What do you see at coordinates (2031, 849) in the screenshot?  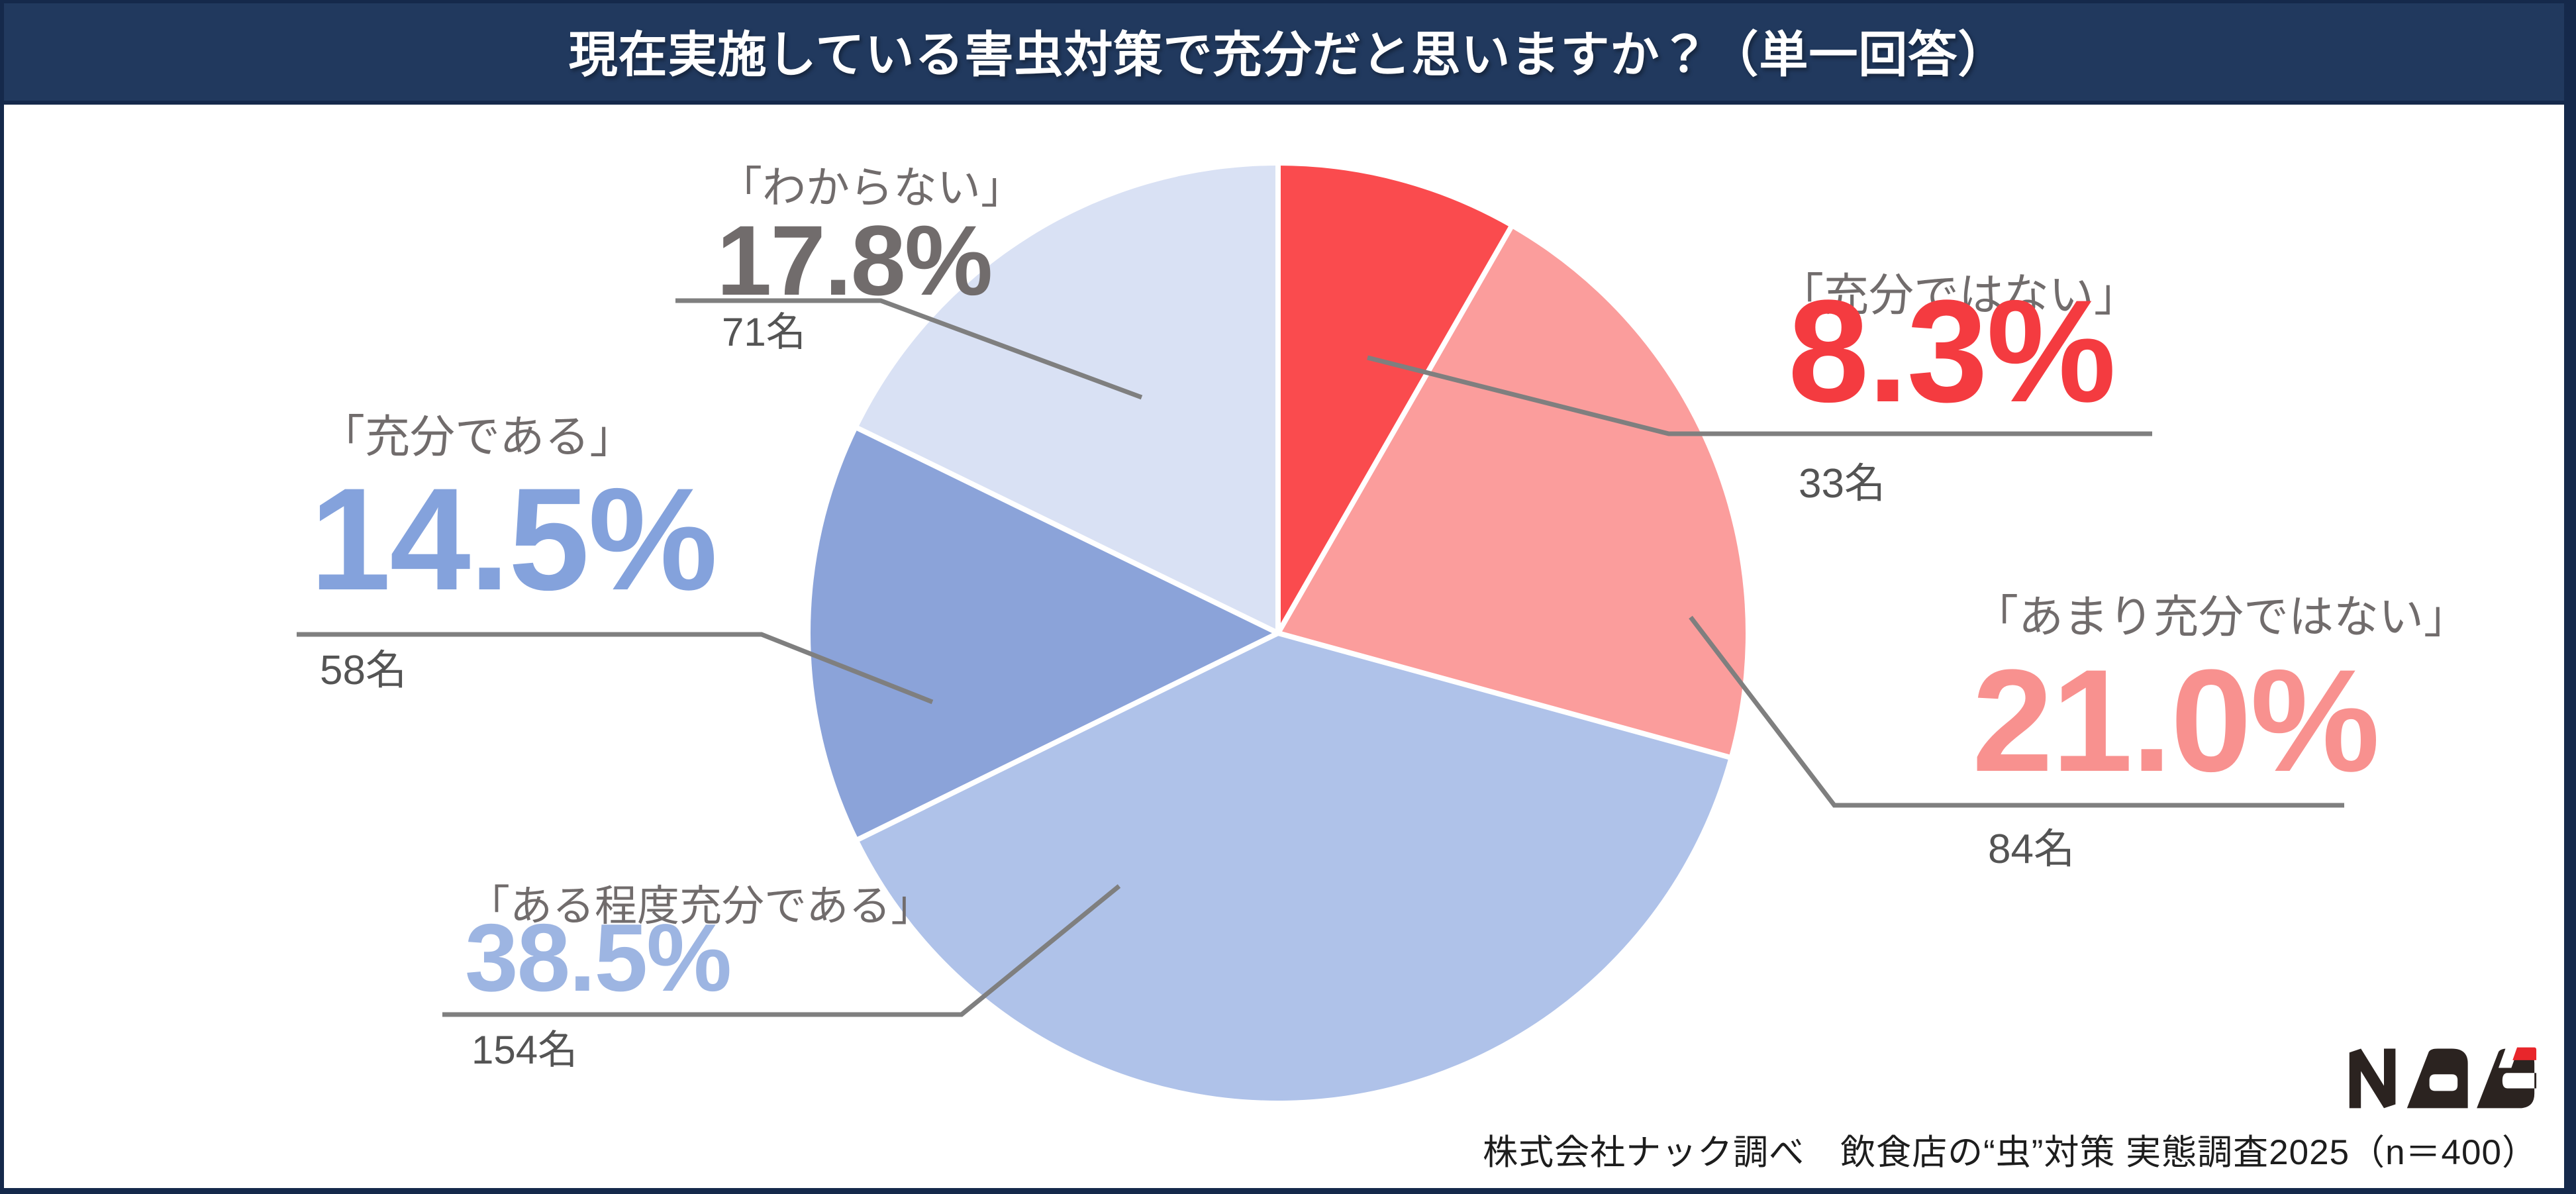 I see `slice-count-amari: 84名` at bounding box center [2031, 849].